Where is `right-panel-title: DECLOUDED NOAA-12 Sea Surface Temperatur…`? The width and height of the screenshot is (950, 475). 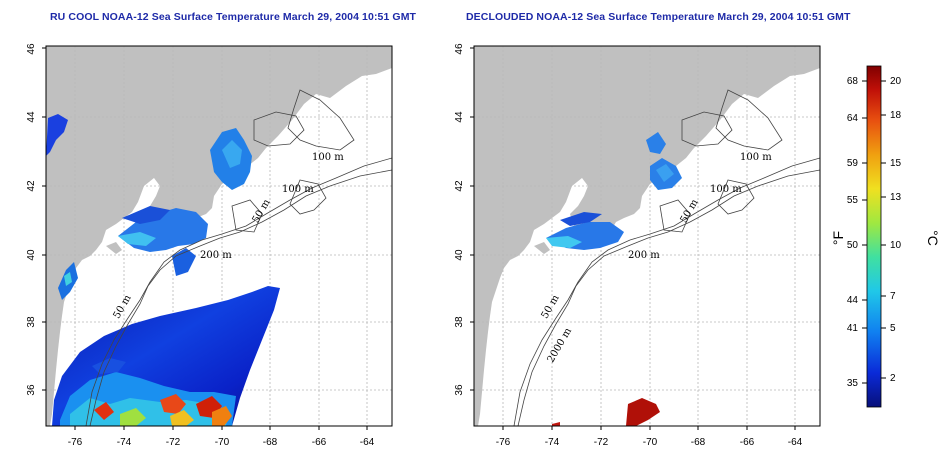 right-panel-title: DECLOUDED NOAA-12 Sea Surface Temperatur… is located at coordinates (658, 17).